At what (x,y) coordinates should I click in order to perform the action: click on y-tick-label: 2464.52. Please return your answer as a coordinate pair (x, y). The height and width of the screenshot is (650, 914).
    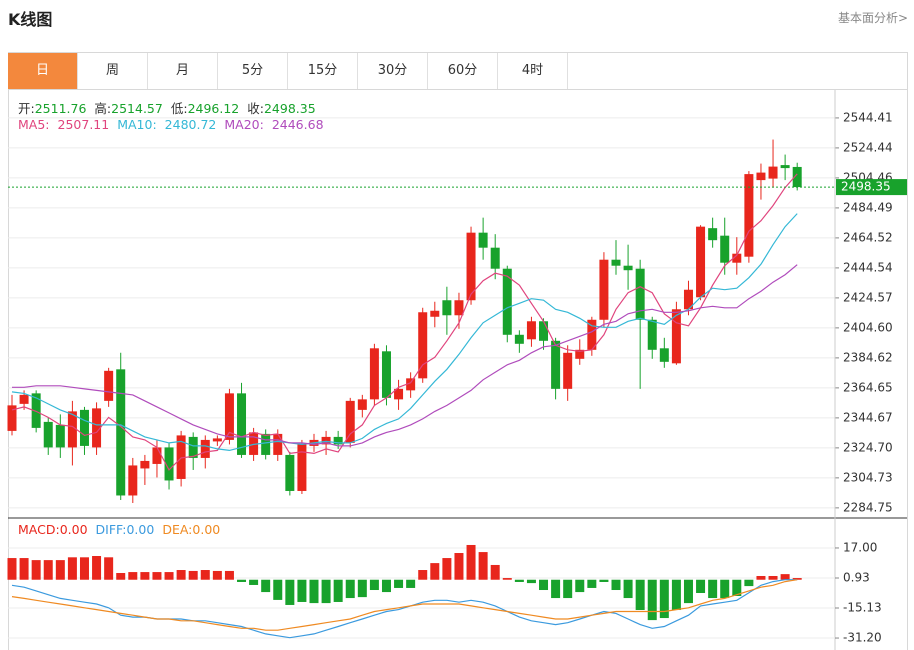
    Looking at the image, I should click on (868, 237).